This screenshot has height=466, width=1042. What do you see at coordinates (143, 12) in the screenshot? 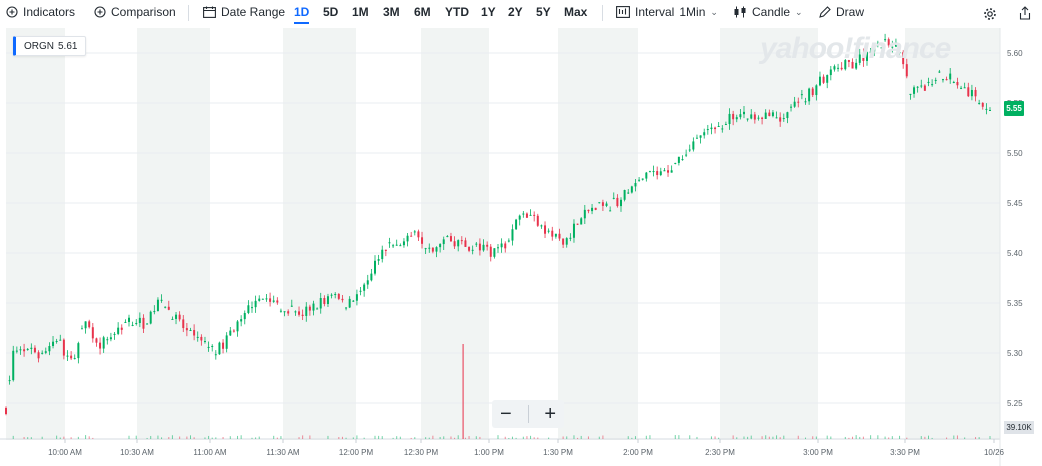
I see `comparison-label: Comparison` at bounding box center [143, 12].